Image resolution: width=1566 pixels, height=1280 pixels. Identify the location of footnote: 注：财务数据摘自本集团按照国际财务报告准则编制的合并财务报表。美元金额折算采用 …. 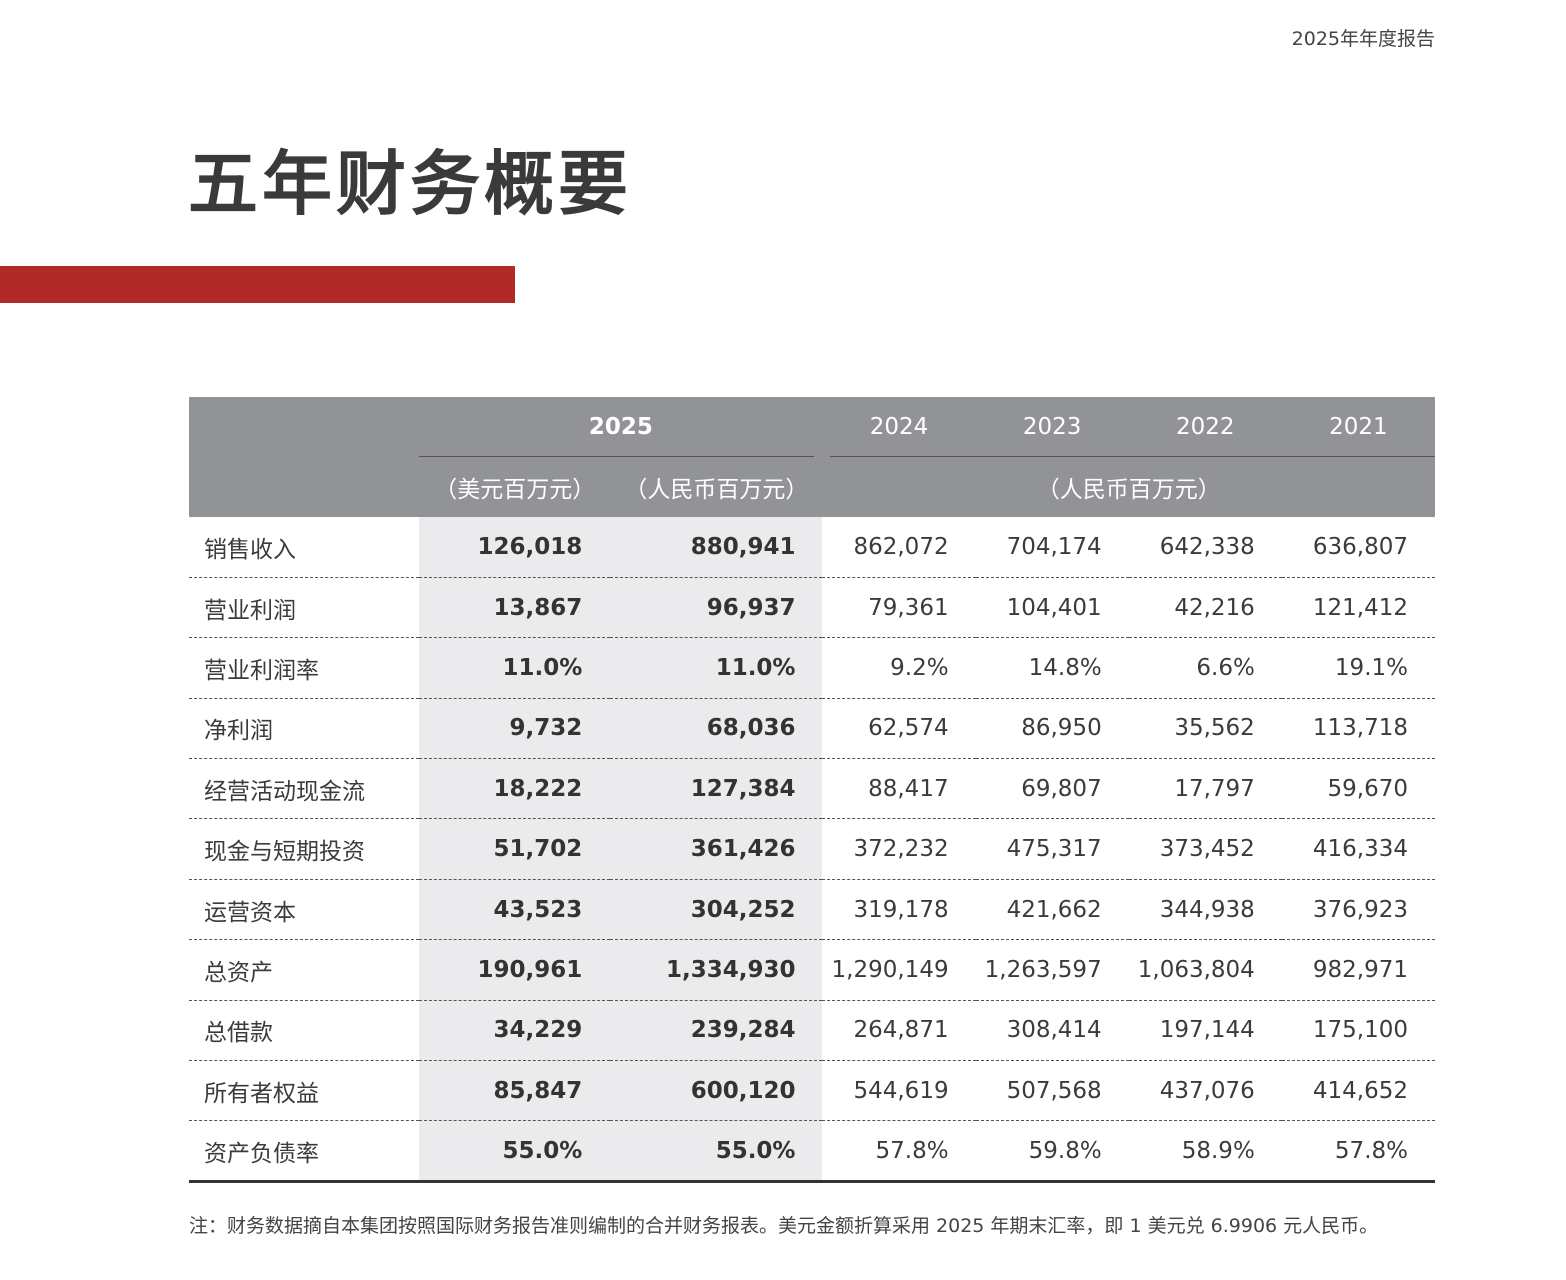
(784, 1226).